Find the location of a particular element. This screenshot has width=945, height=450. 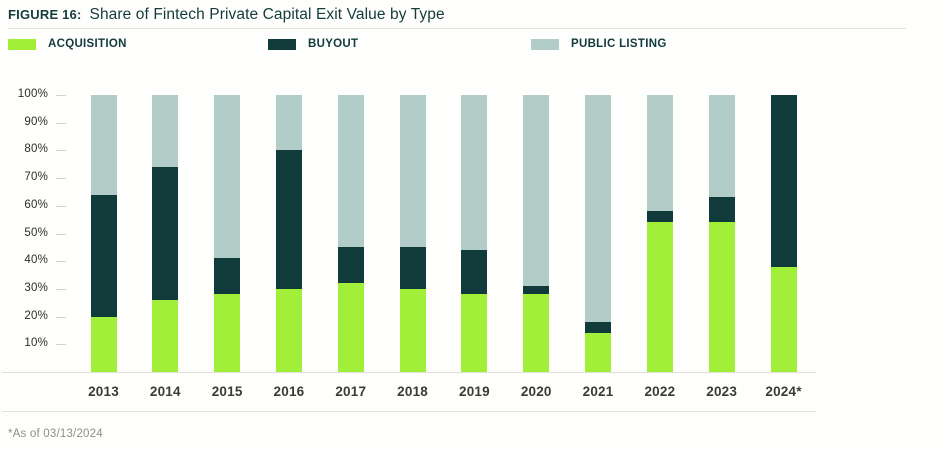

bar-segment-2023-buyout is located at coordinates (721, 210).